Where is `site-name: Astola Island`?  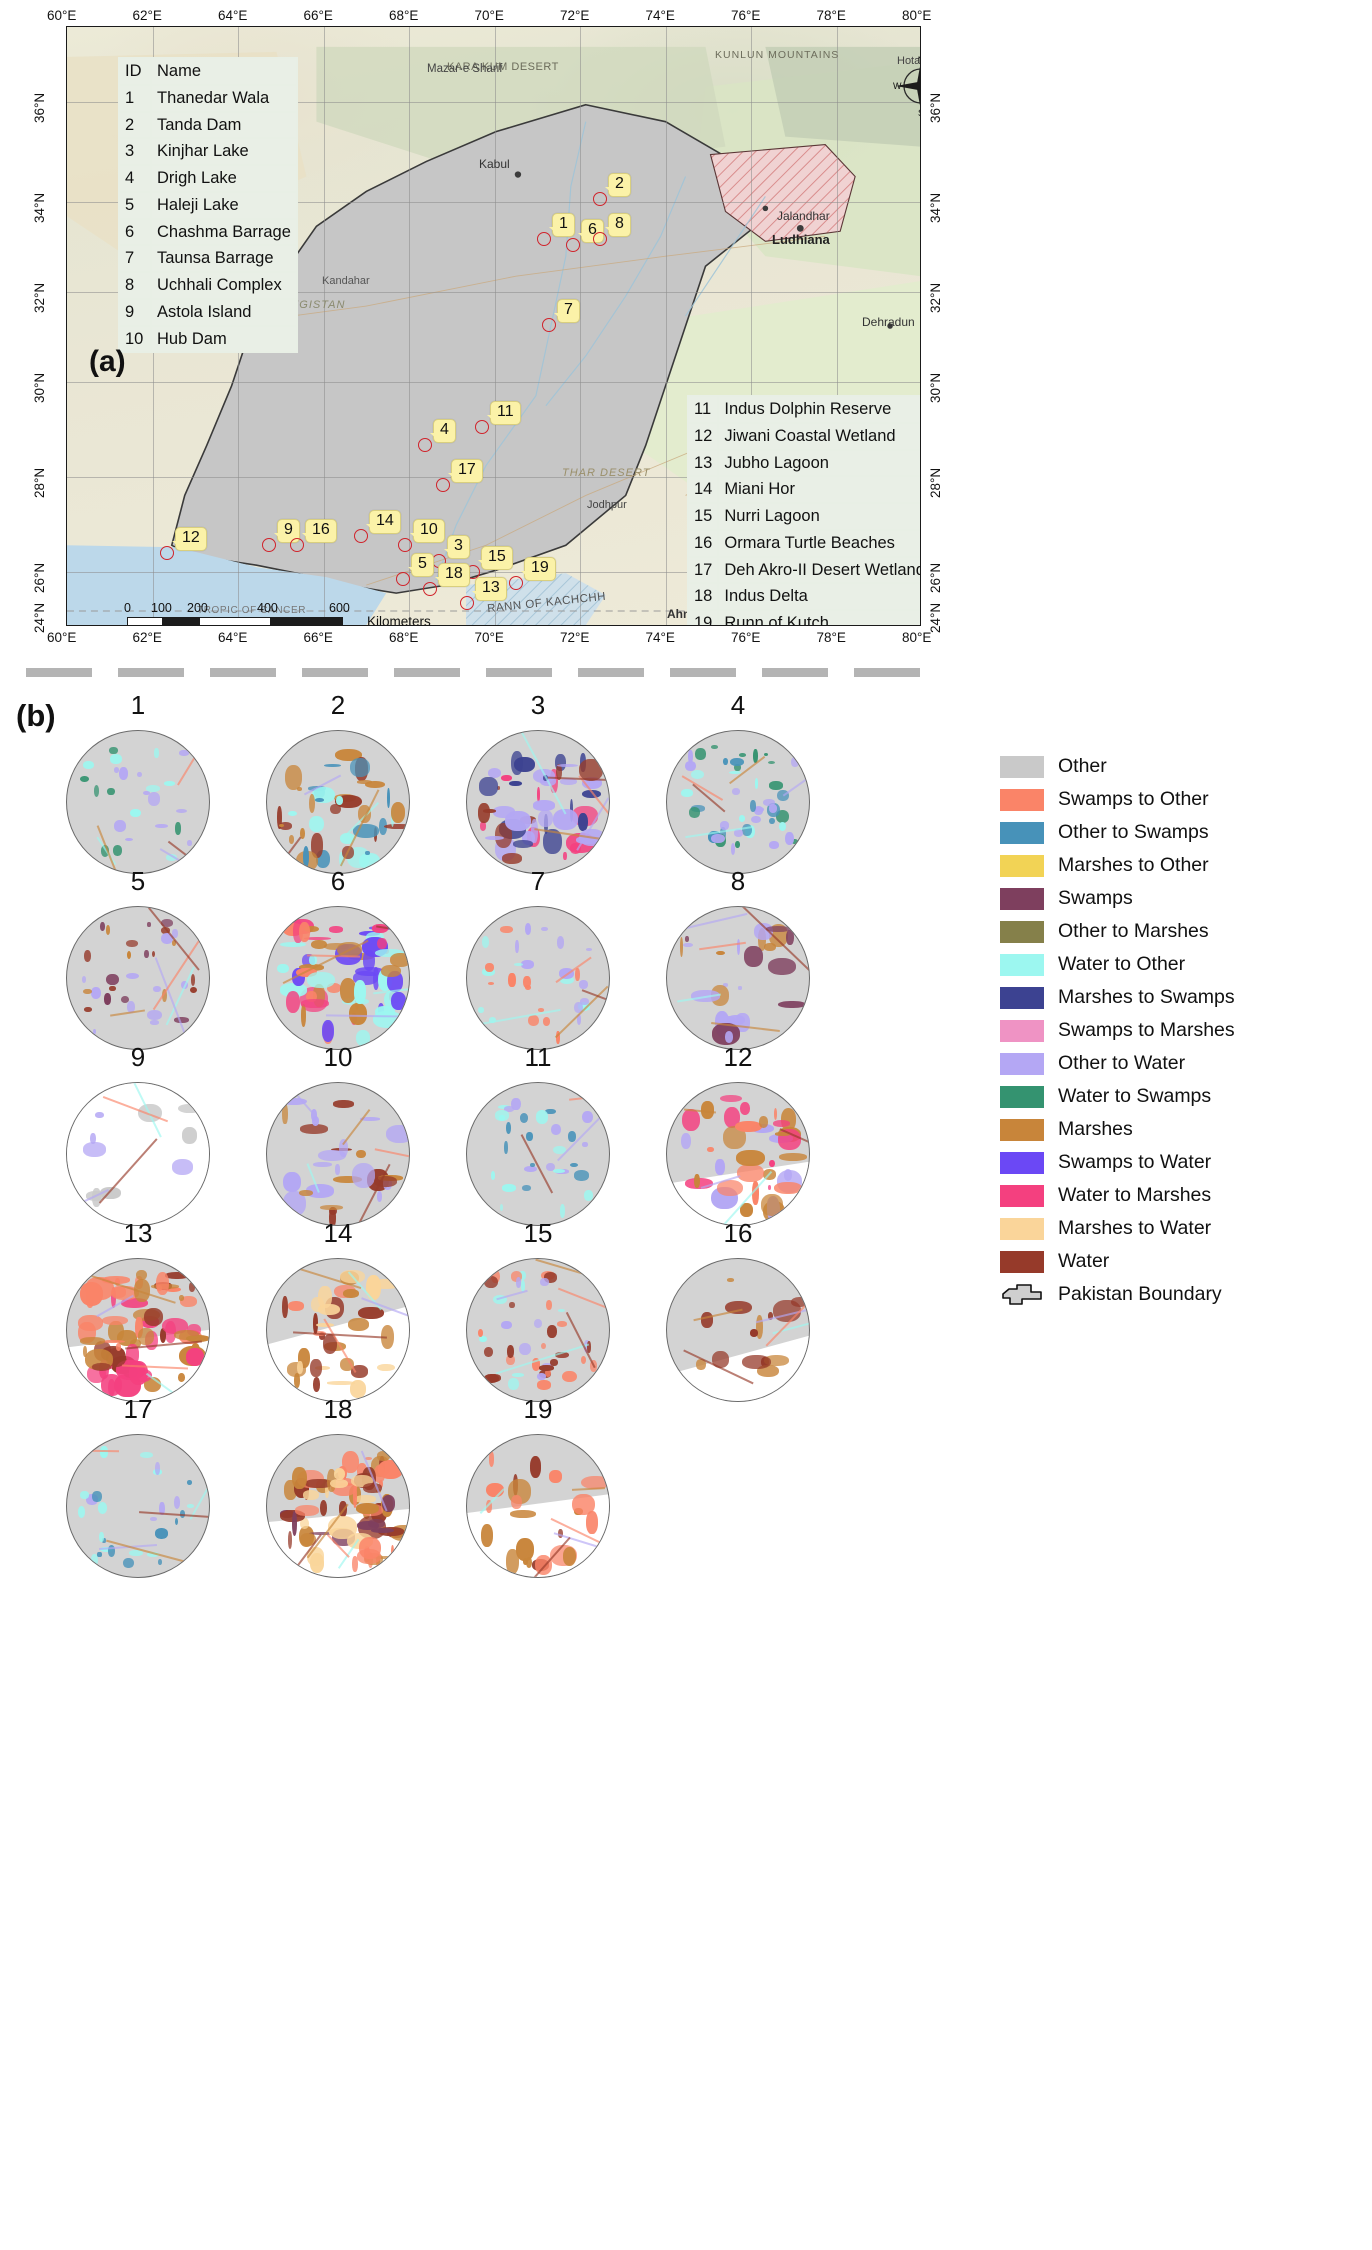 site-name: Astola Island is located at coordinates (224, 312).